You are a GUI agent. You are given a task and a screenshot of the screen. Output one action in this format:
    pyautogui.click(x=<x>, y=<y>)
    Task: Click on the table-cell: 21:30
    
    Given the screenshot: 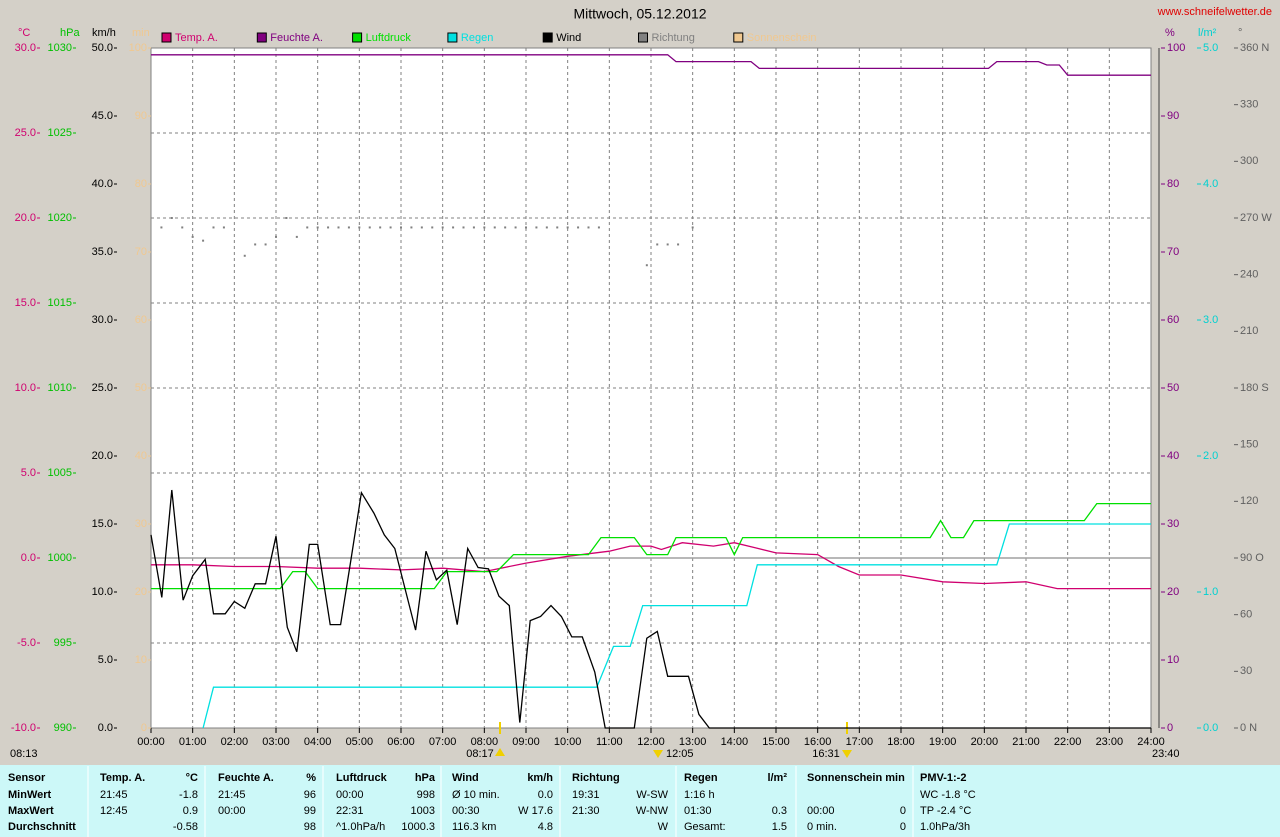 What is the action you would take?
    pyautogui.click(x=586, y=811)
    